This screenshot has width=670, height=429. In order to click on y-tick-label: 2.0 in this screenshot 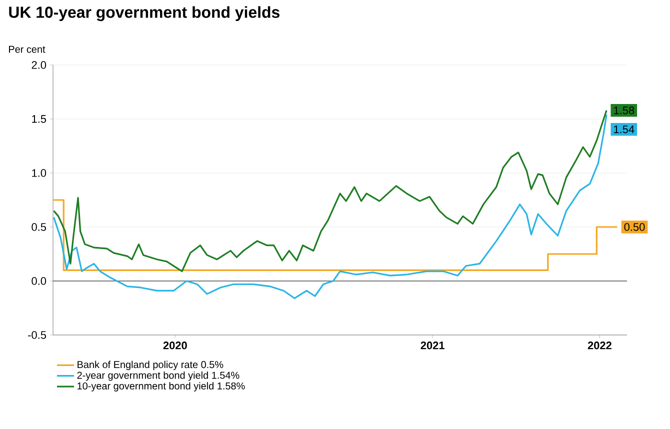, I will do `click(39, 65)`.